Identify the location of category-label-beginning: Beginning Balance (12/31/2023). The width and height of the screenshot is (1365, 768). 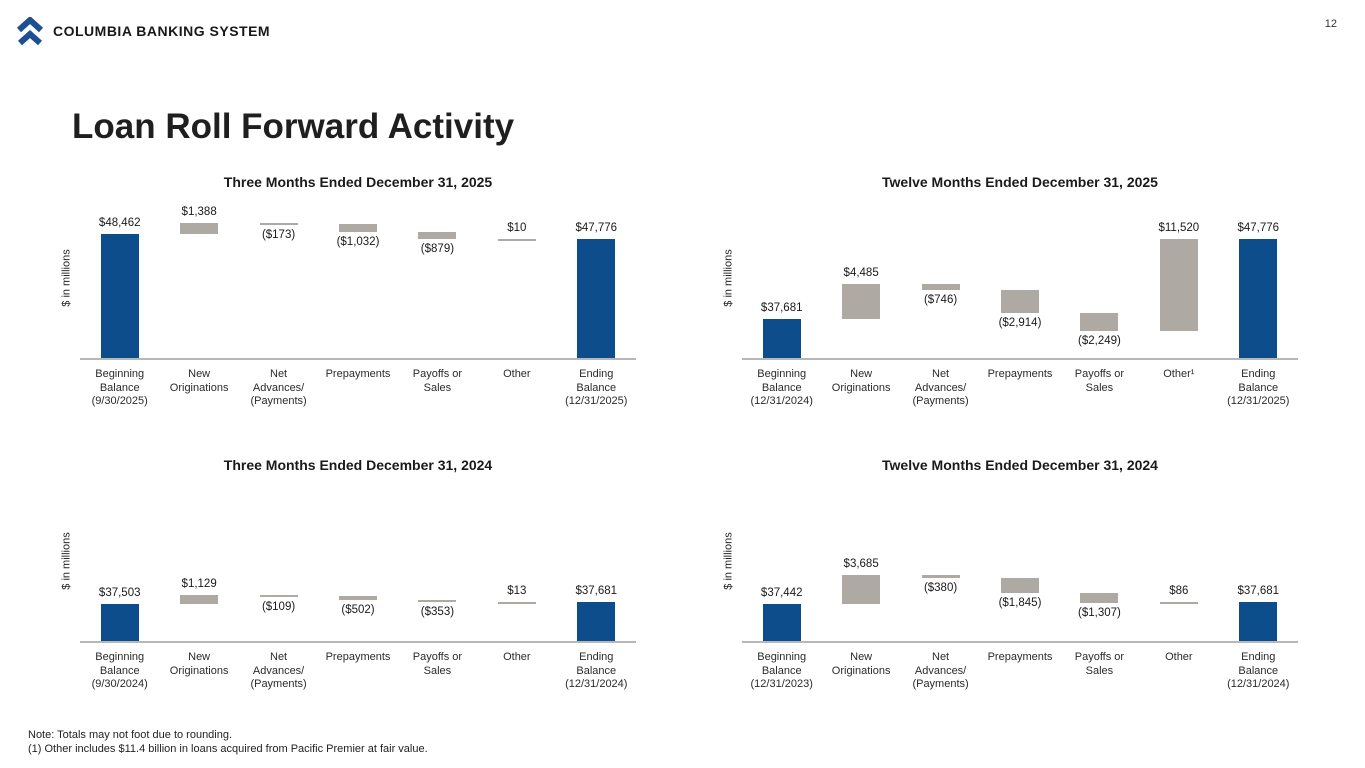
(781, 670).